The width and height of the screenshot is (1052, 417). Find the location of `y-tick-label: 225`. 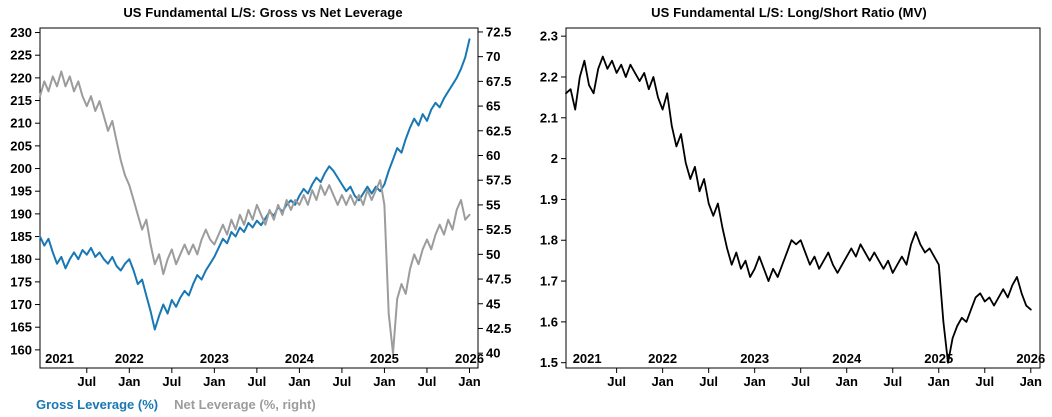

y-tick-label: 225 is located at coordinates (21, 55).